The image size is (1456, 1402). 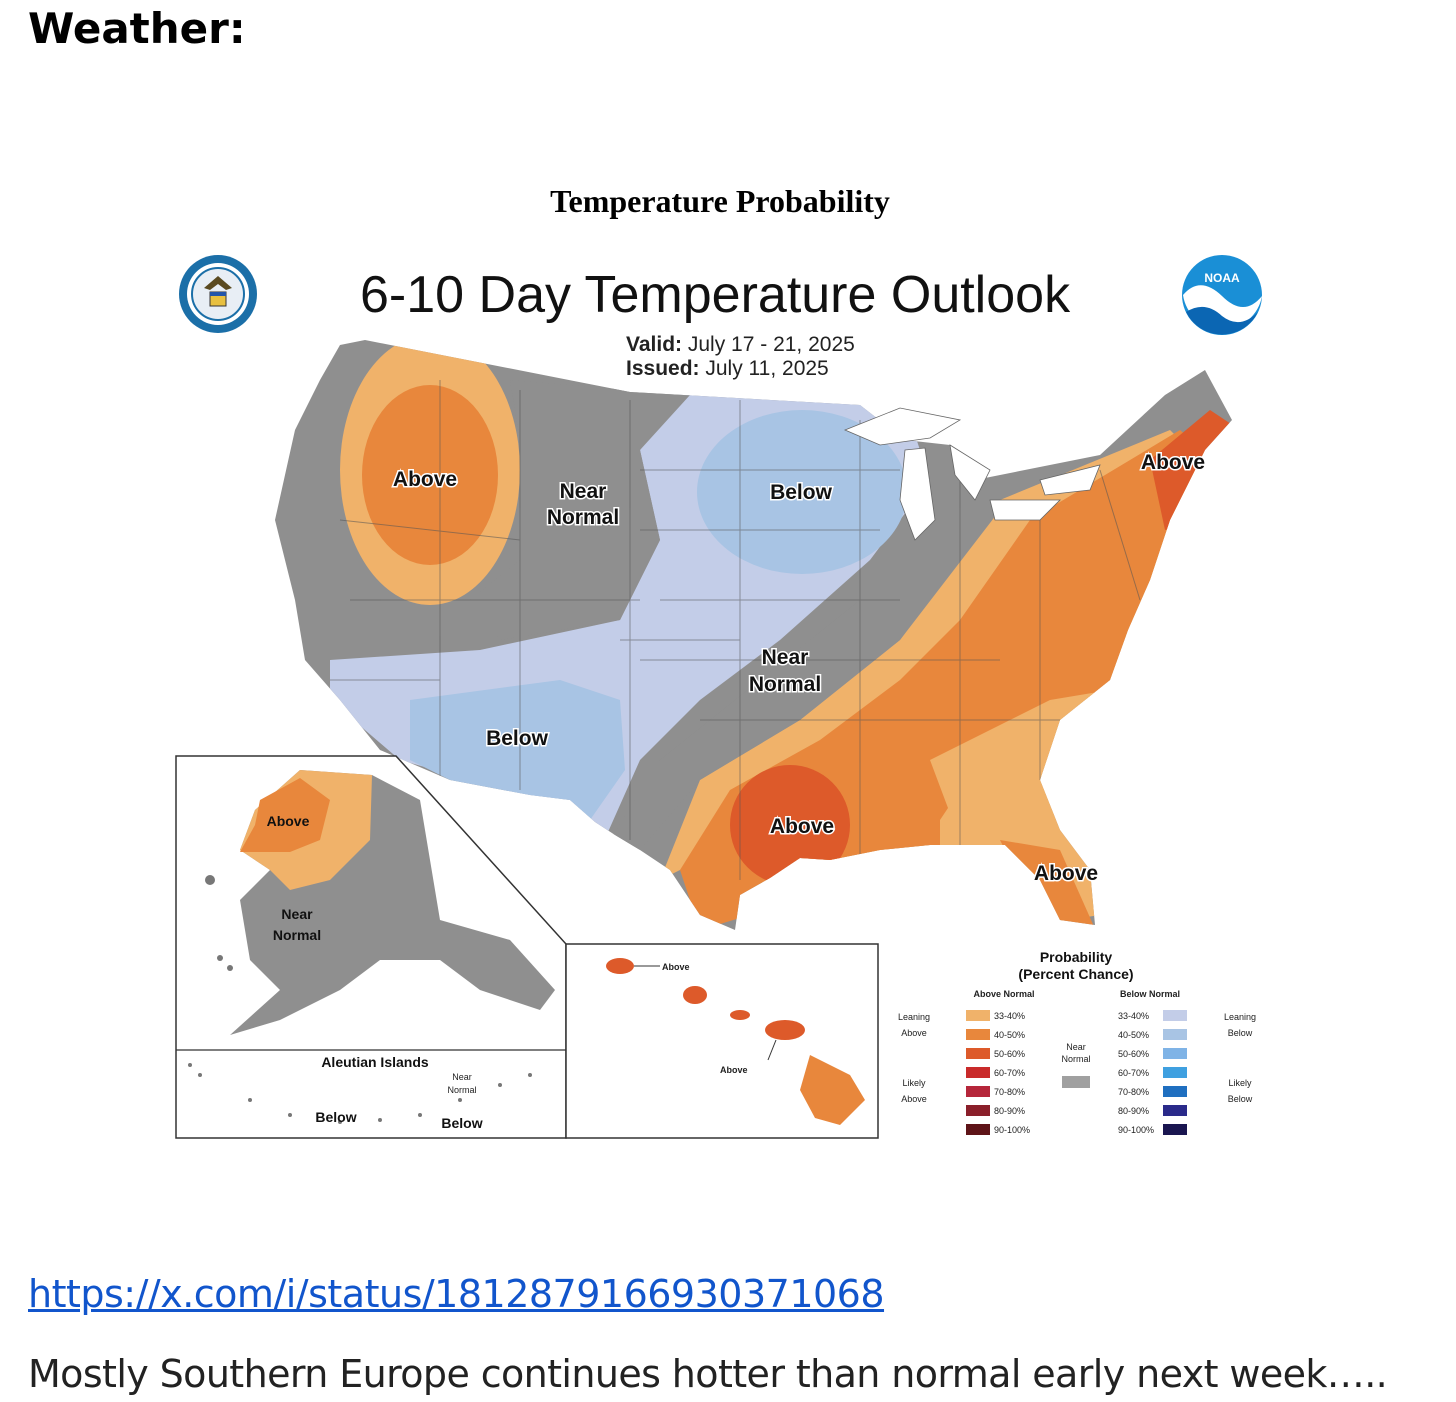 I want to click on valid-line: Valid: July 17 - 21, 2025, so click(x=740, y=345).